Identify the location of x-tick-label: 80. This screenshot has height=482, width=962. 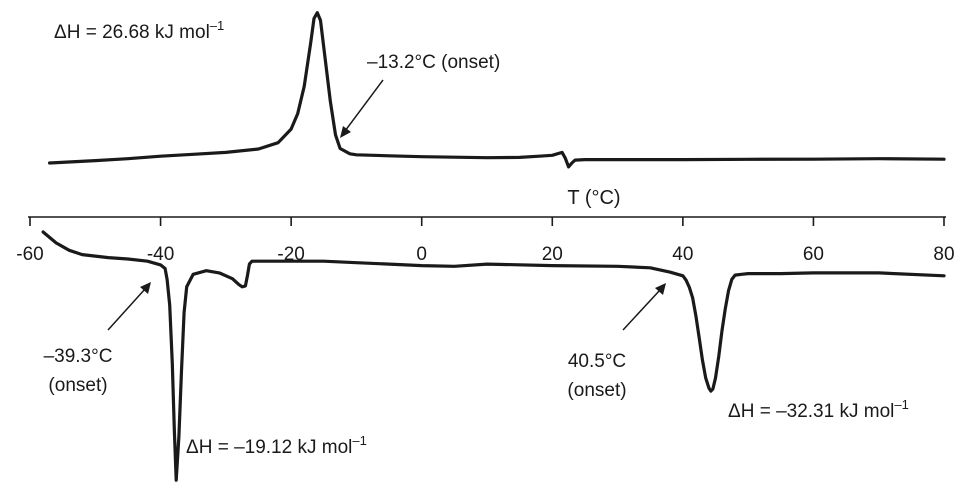
(943, 254).